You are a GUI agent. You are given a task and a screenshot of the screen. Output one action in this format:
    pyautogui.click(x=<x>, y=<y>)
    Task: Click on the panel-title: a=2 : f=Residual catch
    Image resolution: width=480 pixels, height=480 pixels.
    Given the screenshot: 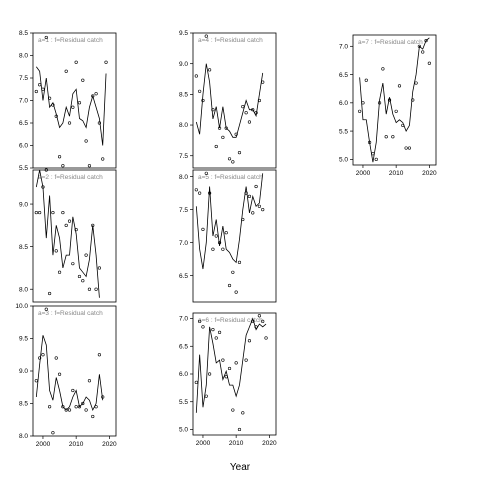 What is the action you would take?
    pyautogui.click(x=70, y=177)
    